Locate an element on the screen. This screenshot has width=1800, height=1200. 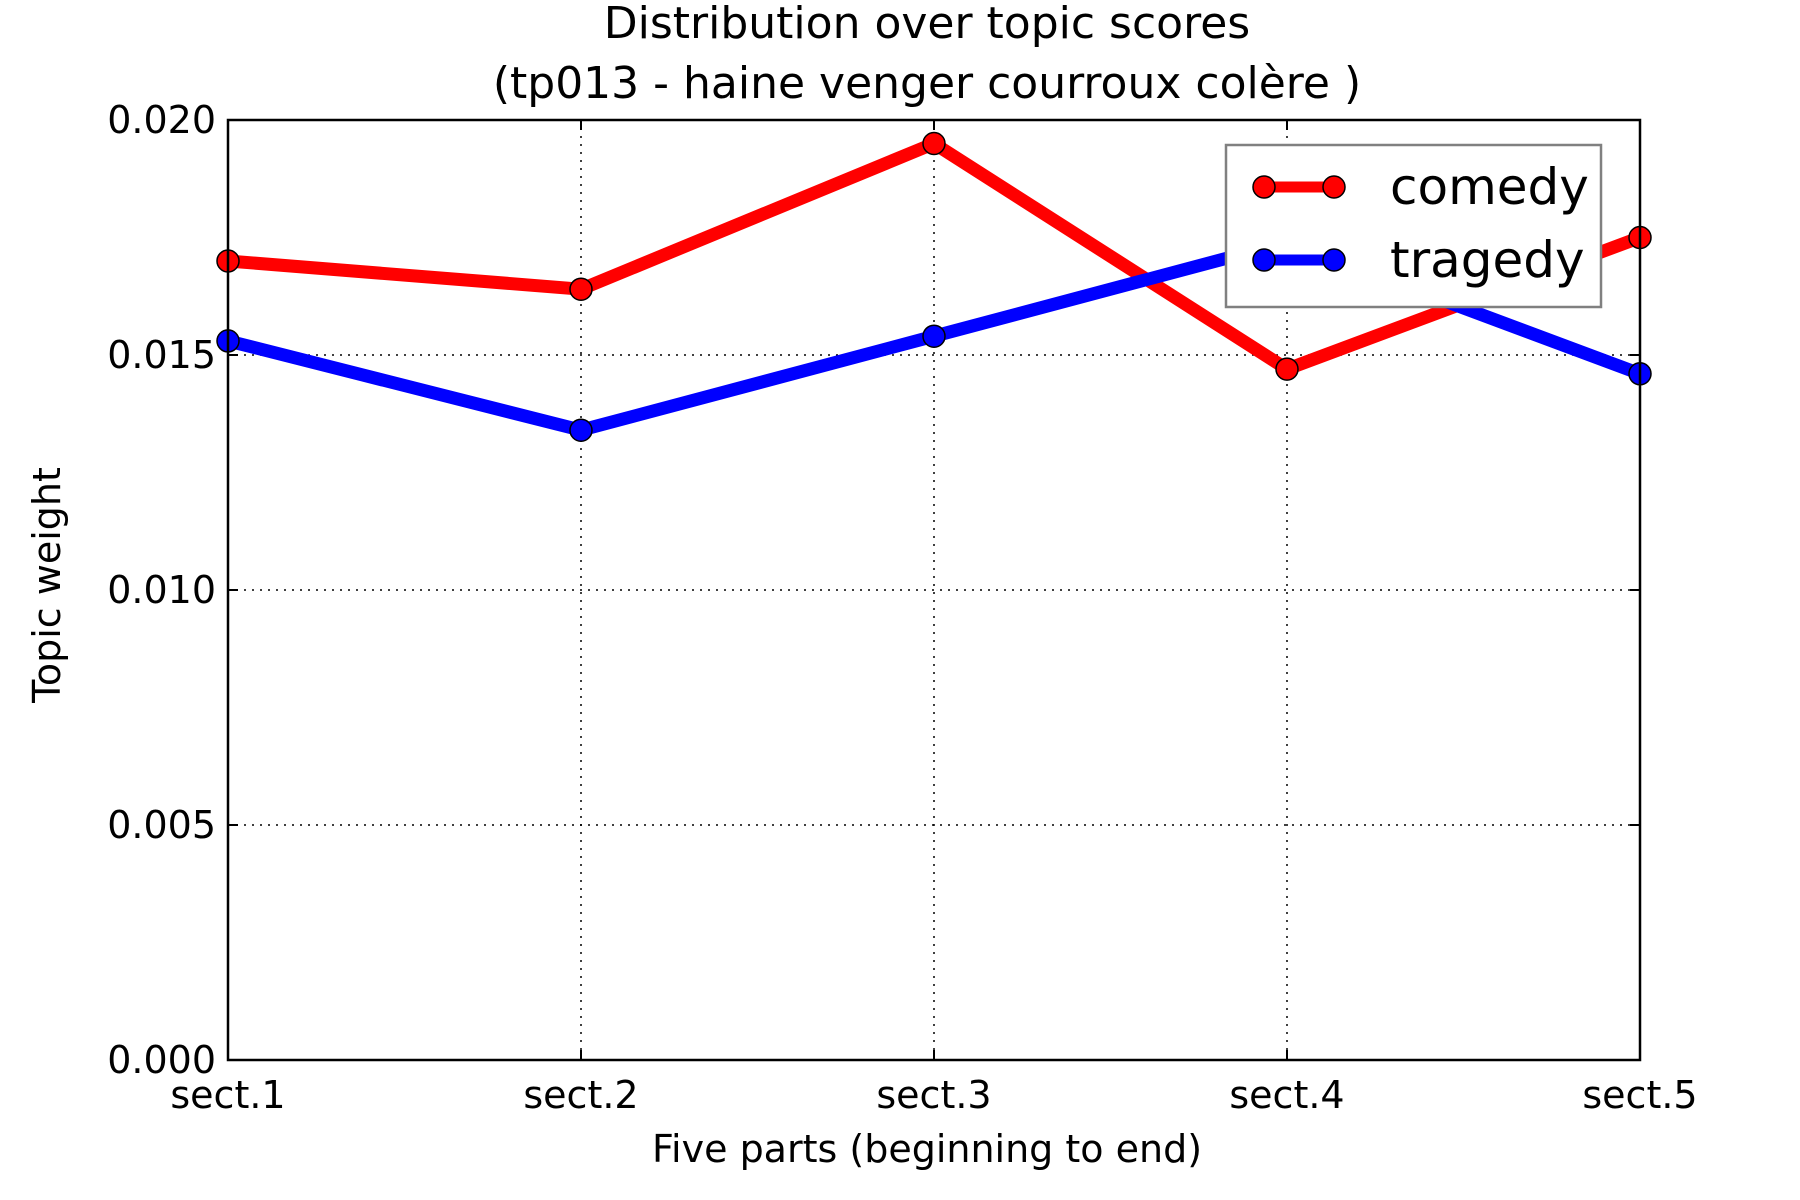
x-tick-label: sect.4 is located at coordinates (1286, 1095).